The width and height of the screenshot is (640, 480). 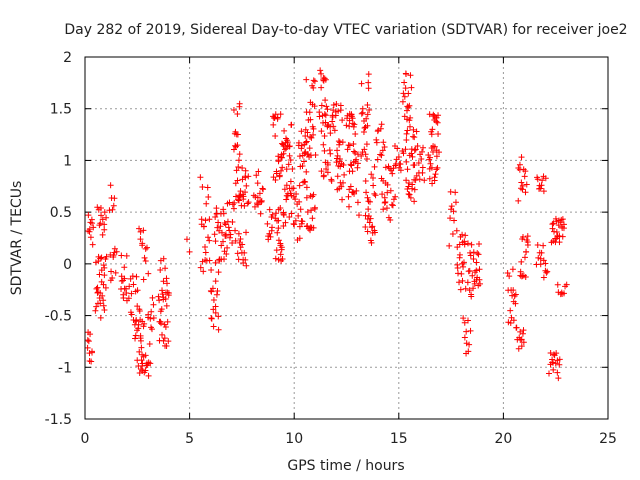 I want to click on x-tick-label: 5, so click(x=189, y=439).